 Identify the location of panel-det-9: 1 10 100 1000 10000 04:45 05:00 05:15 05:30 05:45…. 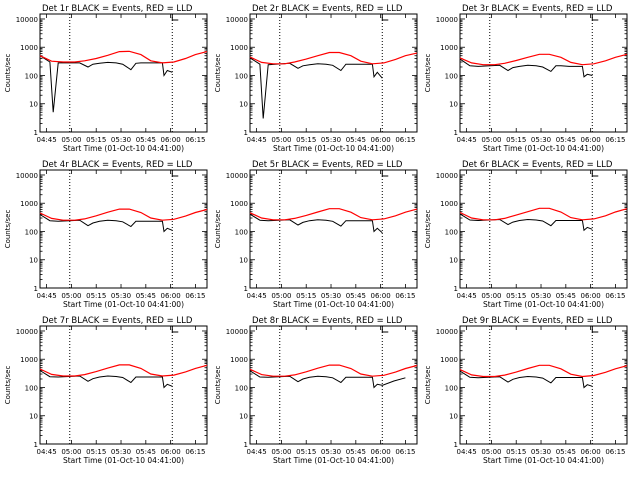
(526, 390).